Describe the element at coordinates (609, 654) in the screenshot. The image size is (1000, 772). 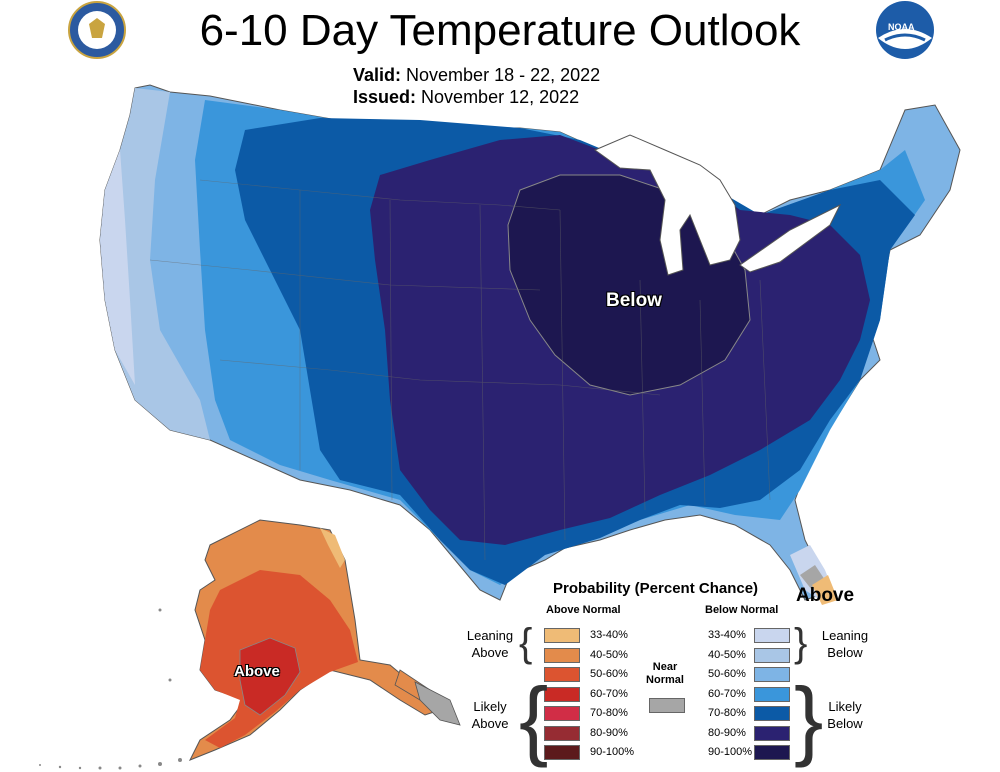
I see `legend-above-label: 40-50%` at that location.